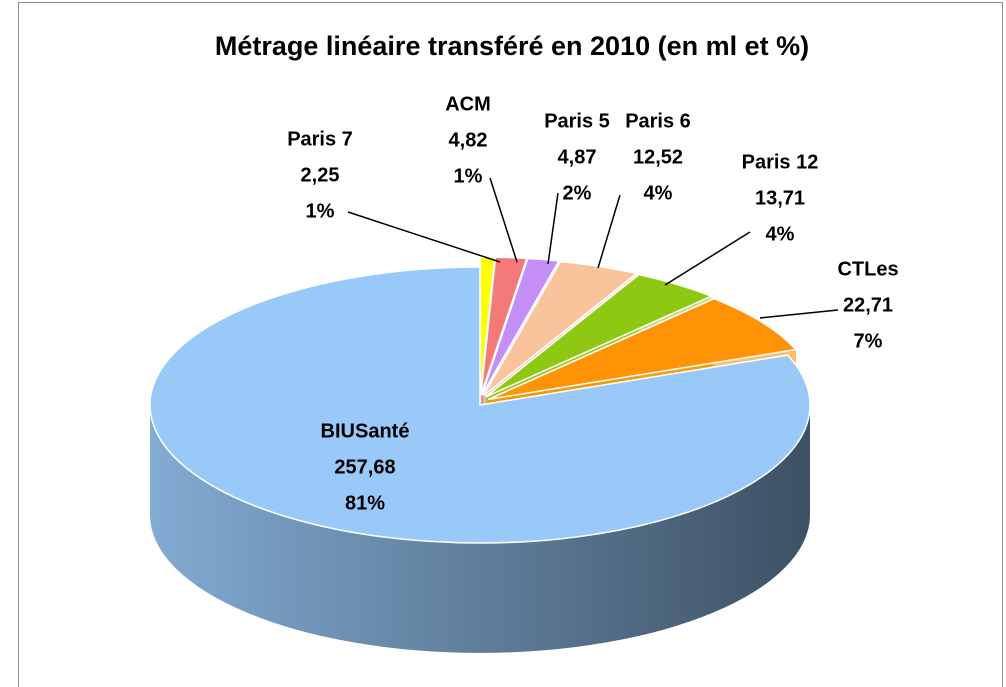 This screenshot has height=687, width=1006. Describe the element at coordinates (658, 121) in the screenshot. I see `label-name: Paris 6` at that location.